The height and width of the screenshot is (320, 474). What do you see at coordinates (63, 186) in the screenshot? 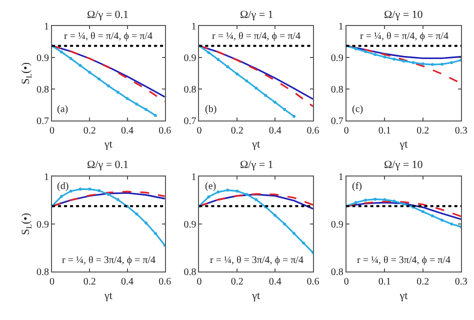
I see `annotation: (d)` at bounding box center [63, 186].